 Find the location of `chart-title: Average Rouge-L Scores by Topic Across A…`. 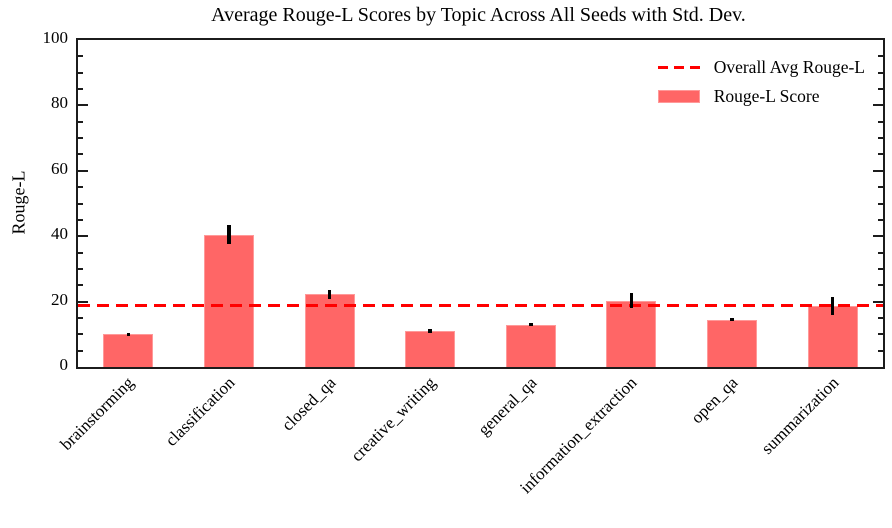

chart-title: Average Rouge-L Scores by Topic Across A… is located at coordinates (478, 15).